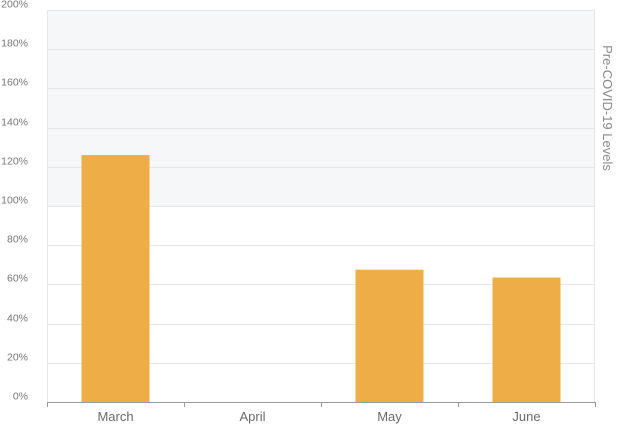 The image size is (618, 428). I want to click on y-tick-label: 80%, so click(17, 240).